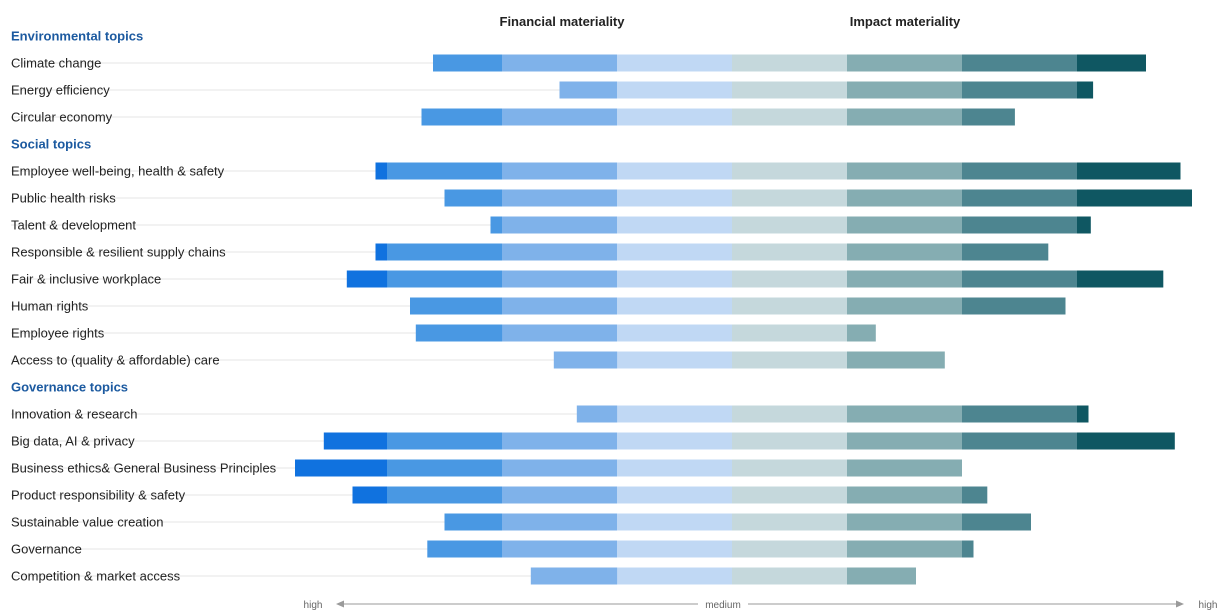 Image resolution: width=1225 pixels, height=613 pixels. Describe the element at coordinates (115, 360) in the screenshot. I see `topic-access-to-quality-affordable-care-label: Access to (quality & affordable) care` at that location.